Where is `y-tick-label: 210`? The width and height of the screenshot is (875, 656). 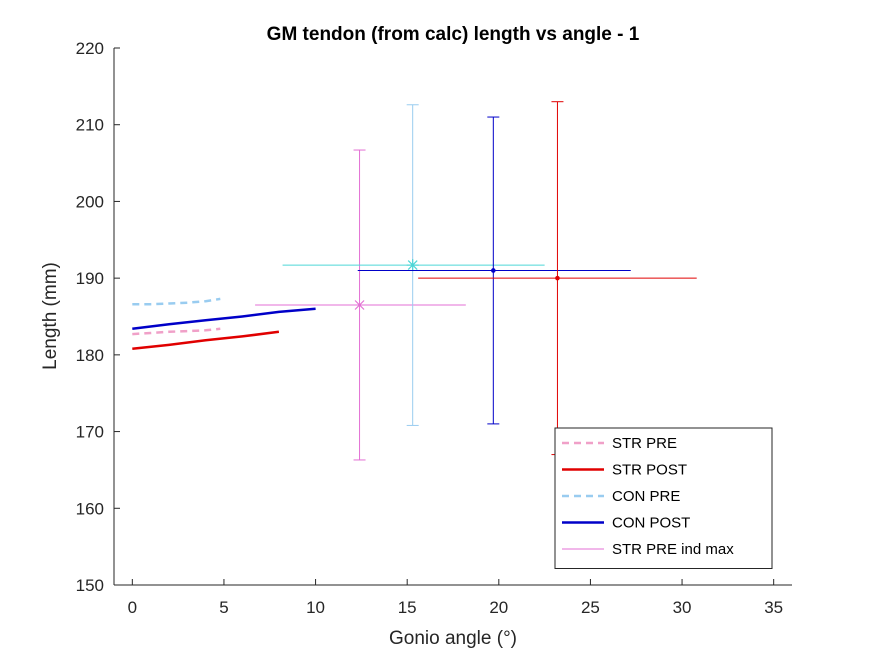 y-tick-label: 210 is located at coordinates (90, 125).